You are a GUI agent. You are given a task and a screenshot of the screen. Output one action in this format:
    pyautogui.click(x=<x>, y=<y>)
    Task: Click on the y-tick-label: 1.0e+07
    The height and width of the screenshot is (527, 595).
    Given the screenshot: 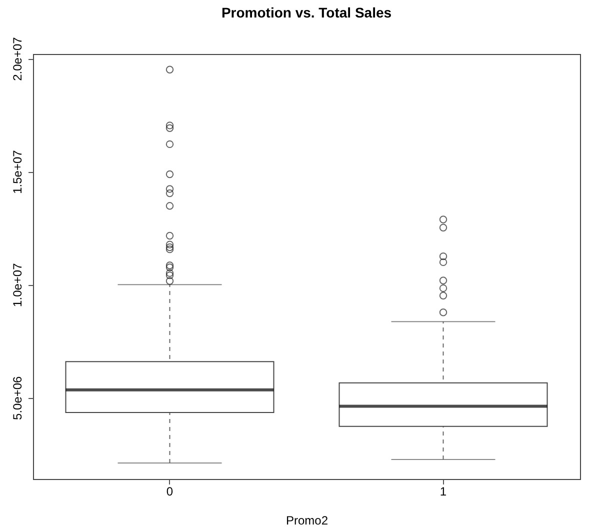 What is the action you would take?
    pyautogui.click(x=17, y=284)
    